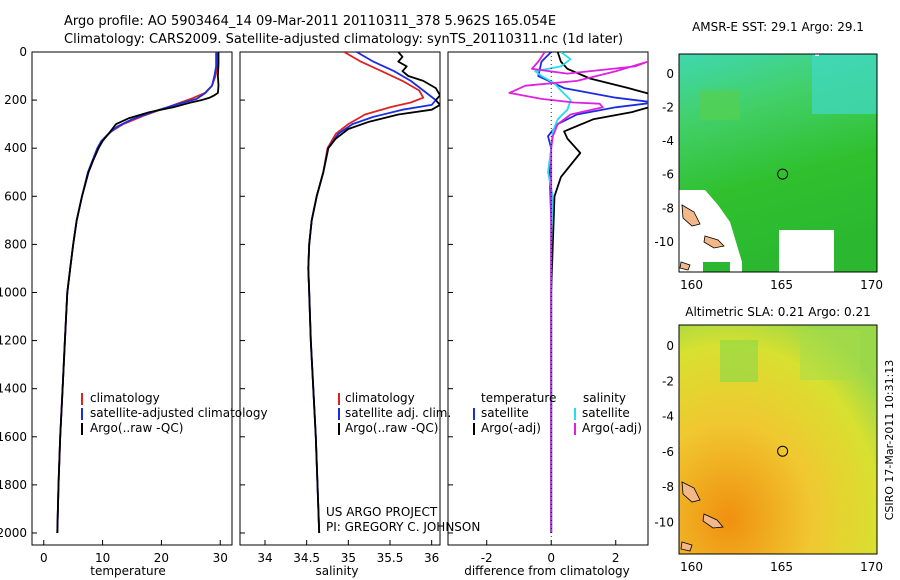  What do you see at coordinates (612, 428) in the screenshot?
I see `legend-label-sal-argo: Argo(-adj)` at bounding box center [612, 428].